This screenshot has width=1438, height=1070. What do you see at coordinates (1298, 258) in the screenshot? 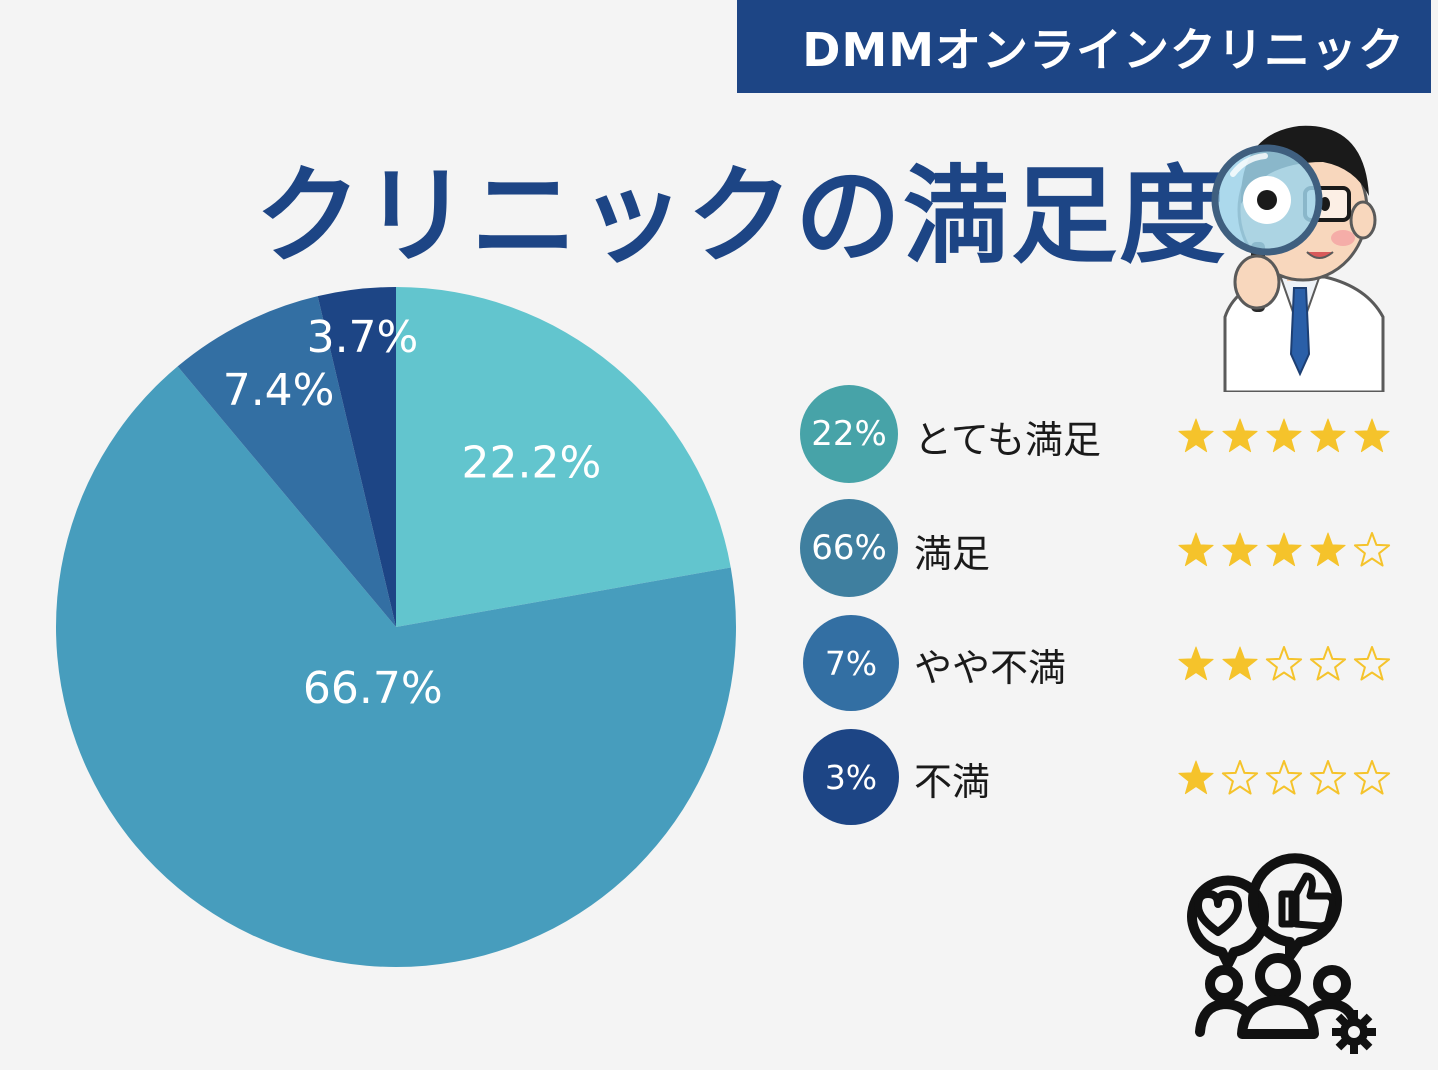
I see `doctor-with-magnifier-icon` at bounding box center [1298, 258].